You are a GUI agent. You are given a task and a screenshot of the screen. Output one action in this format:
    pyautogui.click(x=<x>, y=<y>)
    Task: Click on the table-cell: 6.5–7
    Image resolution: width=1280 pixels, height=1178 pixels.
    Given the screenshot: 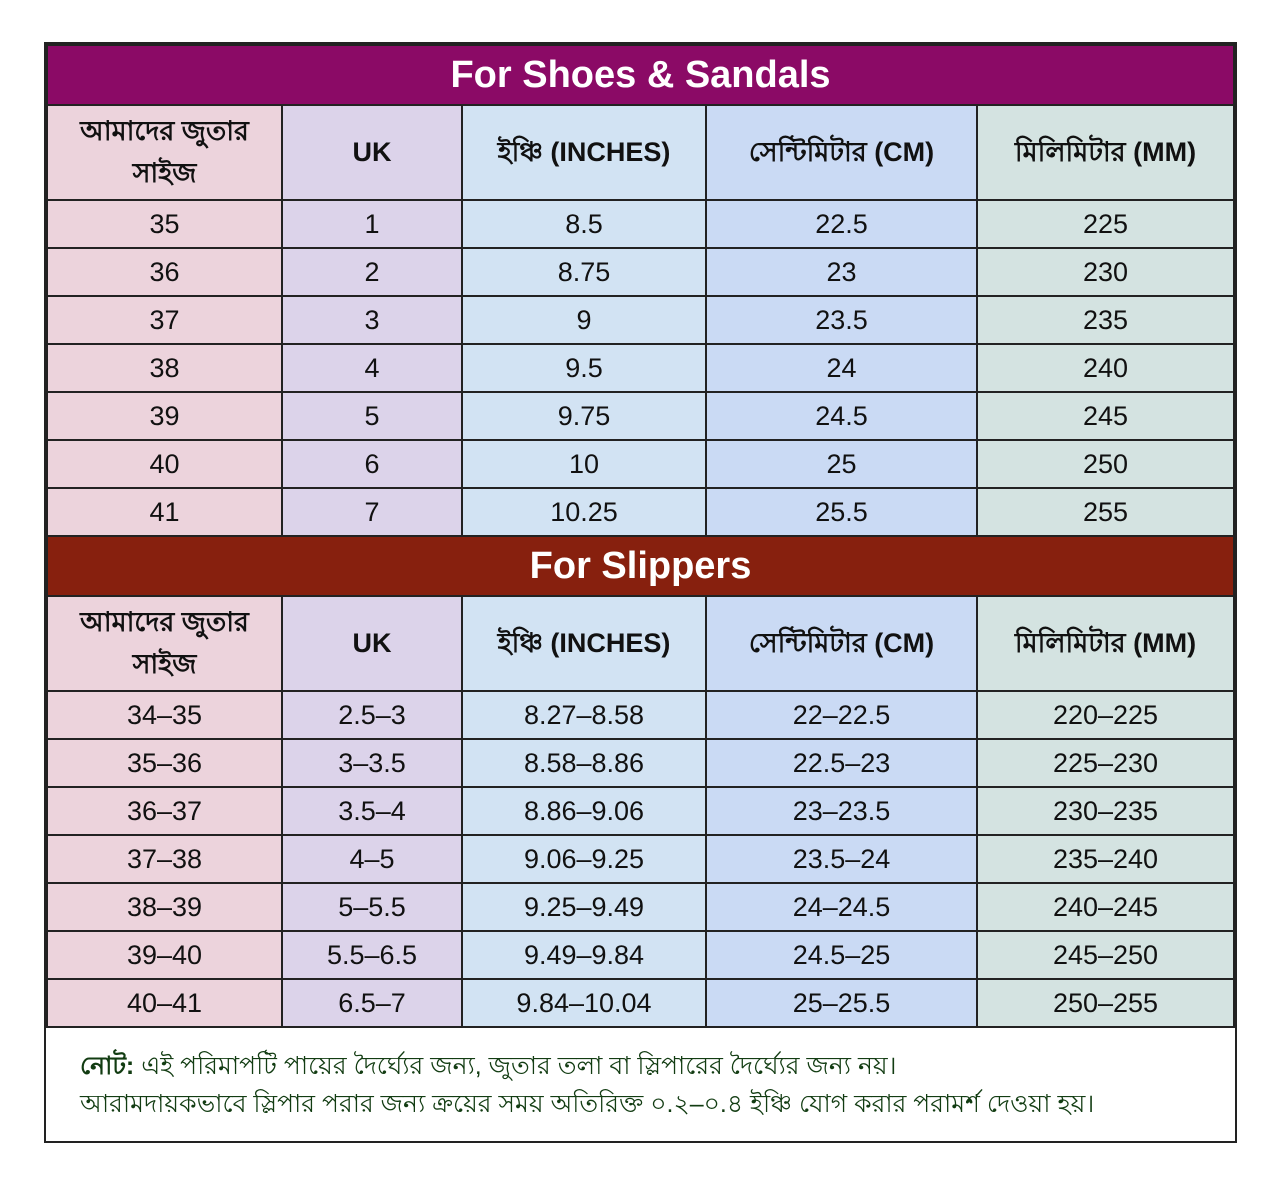 What is the action you would take?
    pyautogui.click(x=372, y=1003)
    